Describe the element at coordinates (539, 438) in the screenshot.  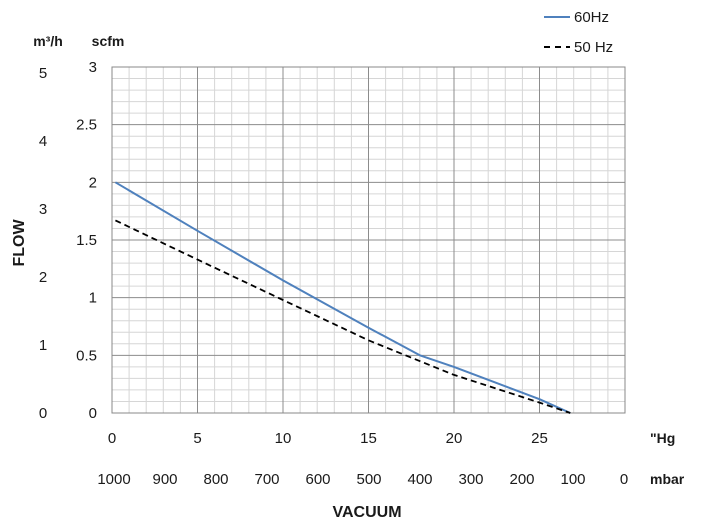
I see `x-tick-label: 25` at that location.